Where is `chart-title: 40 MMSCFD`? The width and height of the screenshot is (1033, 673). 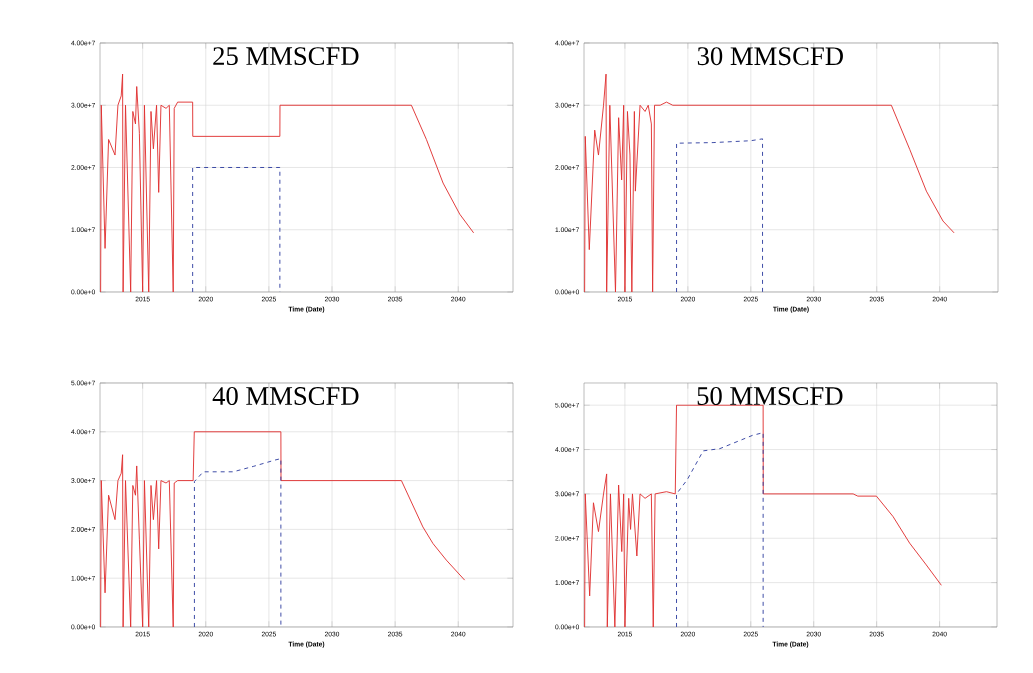
chart-title: 40 MMSCFD is located at coordinates (285, 396).